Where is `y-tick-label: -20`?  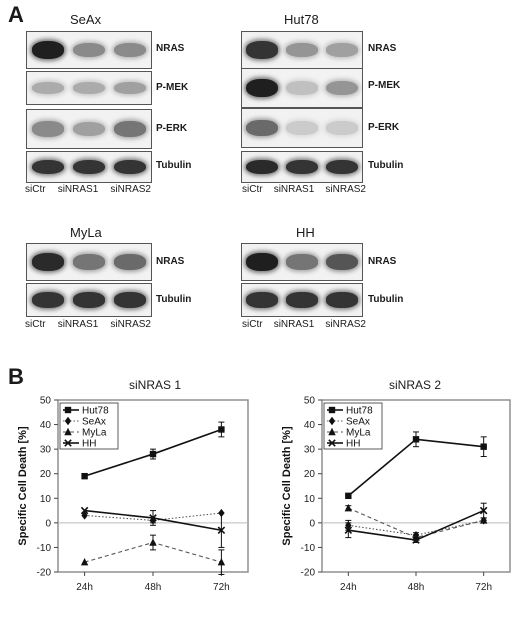 y-tick-label: -20 is located at coordinates (308, 573).